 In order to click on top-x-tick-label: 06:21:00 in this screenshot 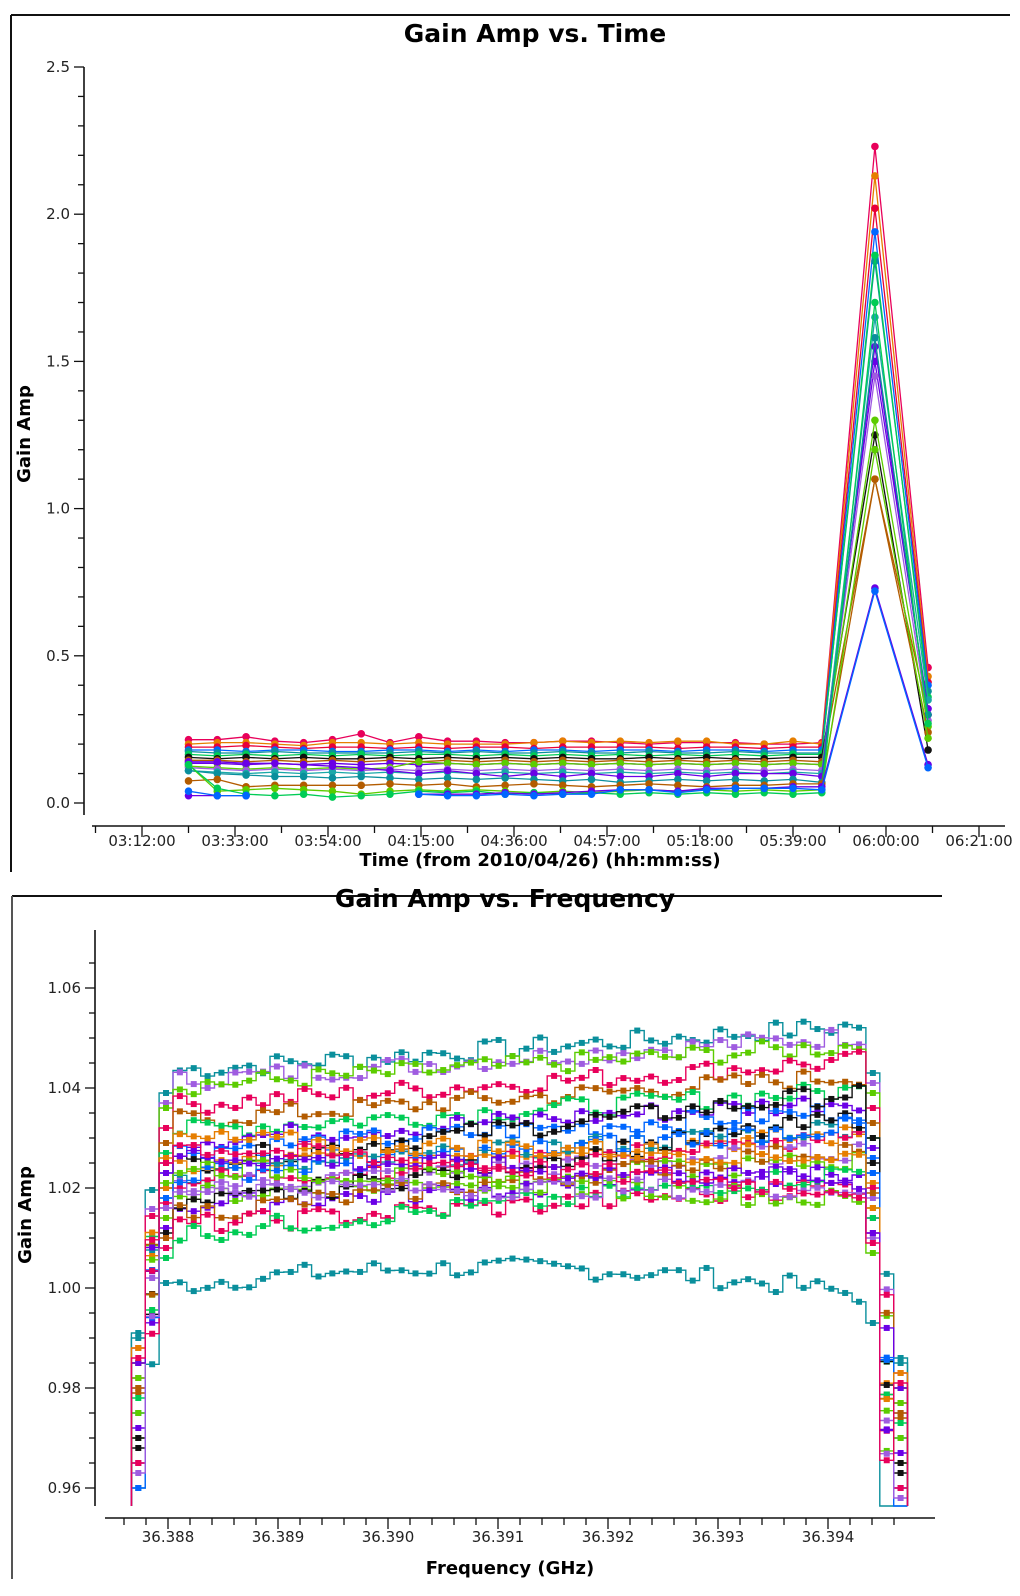, I will do `click(978, 841)`.